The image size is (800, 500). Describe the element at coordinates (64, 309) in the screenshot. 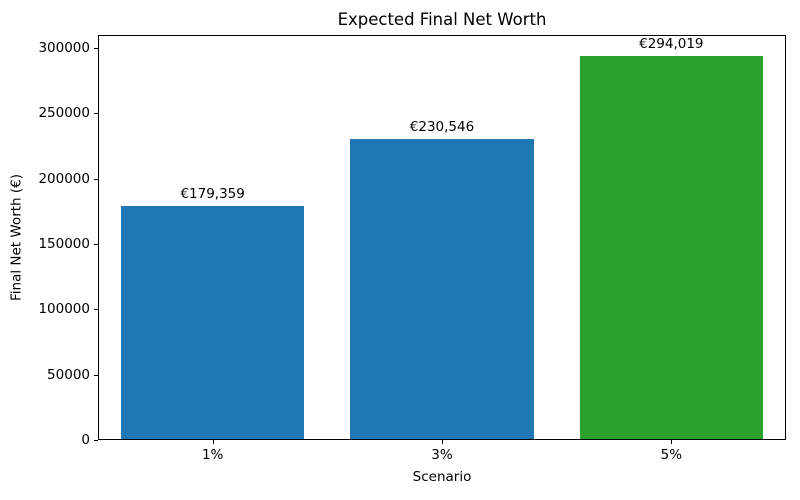

I see `y-tick-label: 100000` at that location.